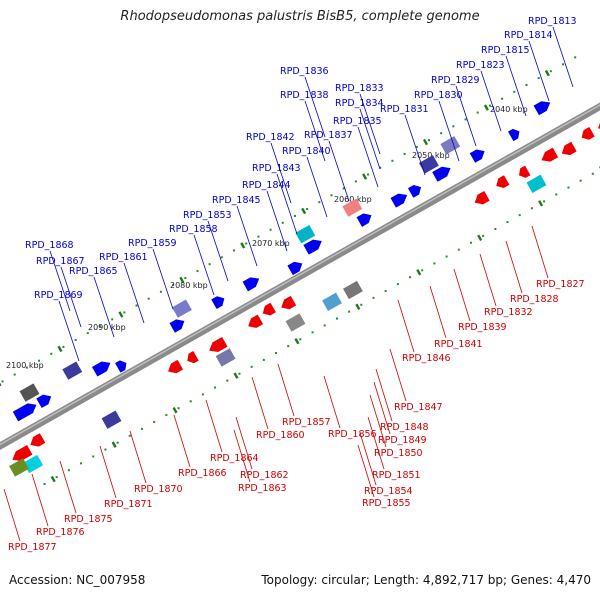  Describe the element at coordinates (262, 488) in the screenshot. I see `gene-label: RPD_1863` at that location.